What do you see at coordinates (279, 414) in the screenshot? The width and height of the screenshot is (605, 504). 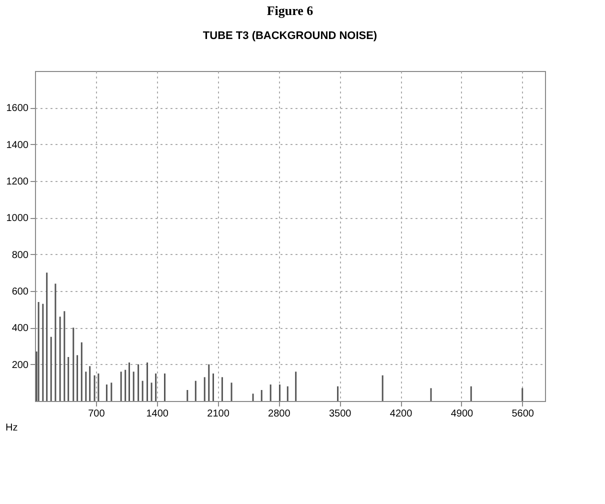 I see `x-tick-label: 2800` at bounding box center [279, 414].